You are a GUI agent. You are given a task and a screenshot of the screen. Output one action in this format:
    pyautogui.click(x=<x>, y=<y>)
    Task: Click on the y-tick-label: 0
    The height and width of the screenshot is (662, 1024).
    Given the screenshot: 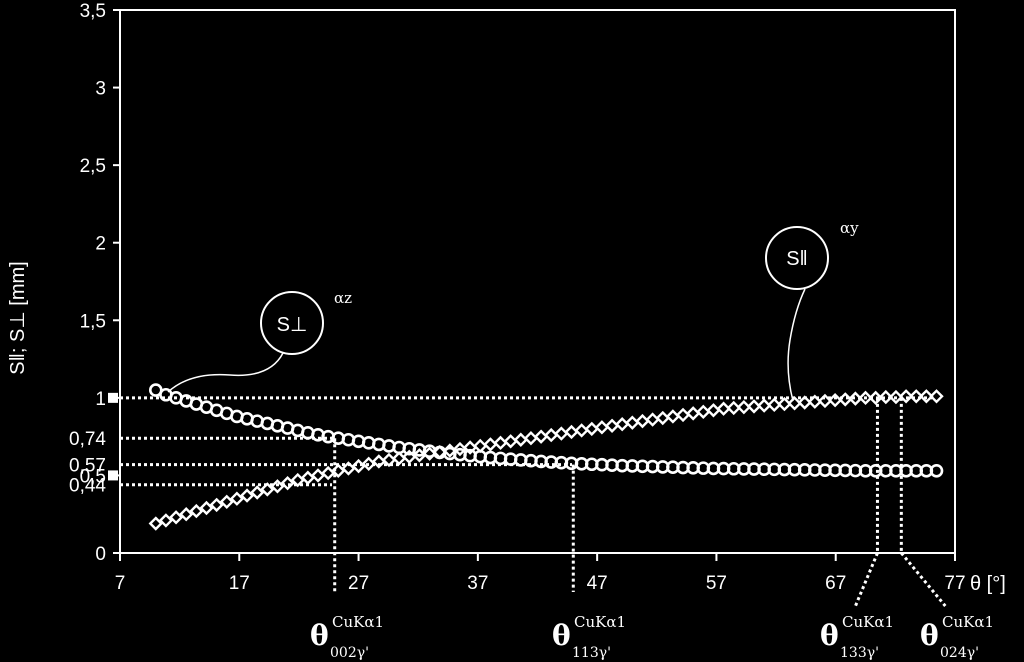 What is the action you would take?
    pyautogui.click(x=100, y=554)
    